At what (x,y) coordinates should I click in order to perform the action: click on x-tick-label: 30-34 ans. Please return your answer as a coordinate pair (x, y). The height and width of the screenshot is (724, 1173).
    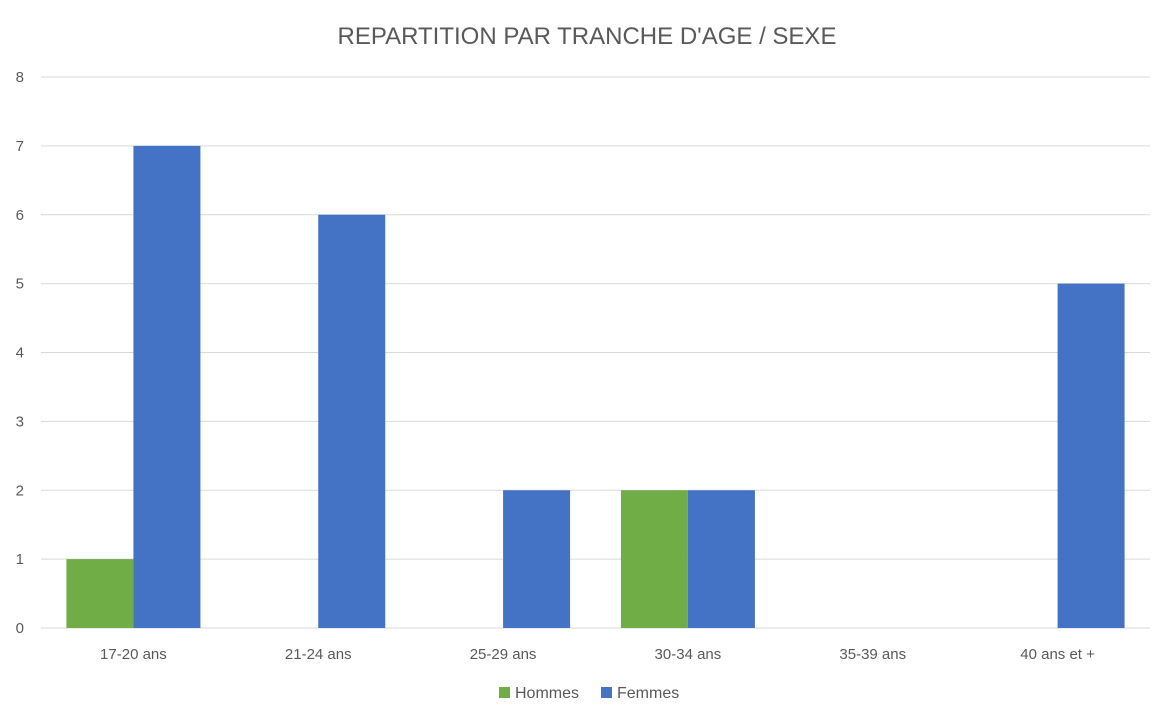
    Looking at the image, I should click on (688, 654).